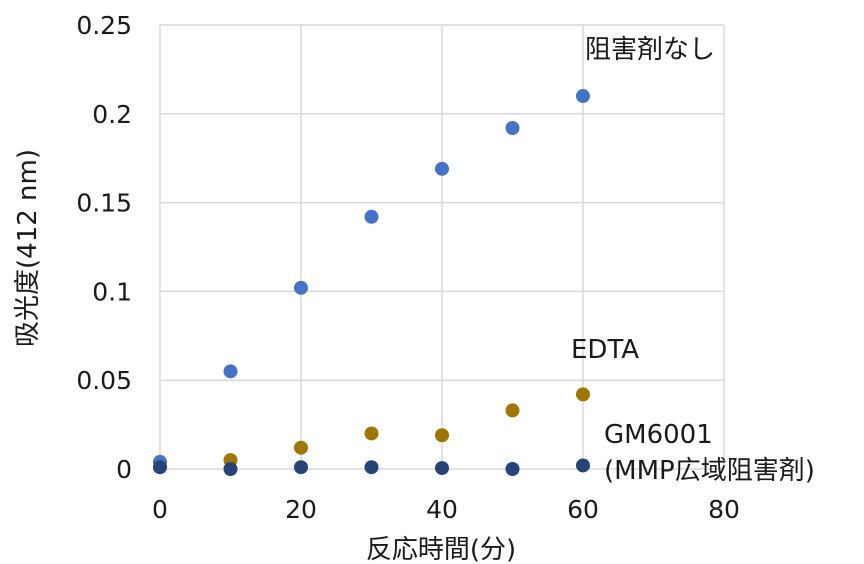 This screenshot has height=564, width=864. I want to click on series-label-no-inhibitor: 阻害剤なし, so click(650, 50).